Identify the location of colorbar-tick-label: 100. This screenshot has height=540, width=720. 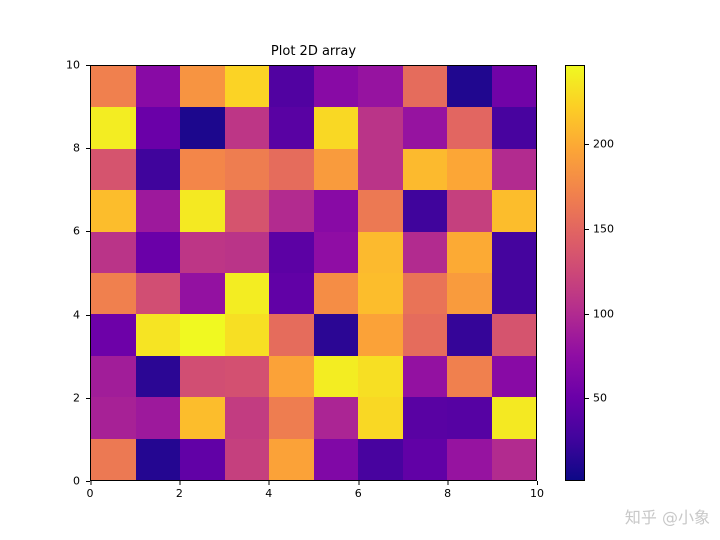
(603, 314).